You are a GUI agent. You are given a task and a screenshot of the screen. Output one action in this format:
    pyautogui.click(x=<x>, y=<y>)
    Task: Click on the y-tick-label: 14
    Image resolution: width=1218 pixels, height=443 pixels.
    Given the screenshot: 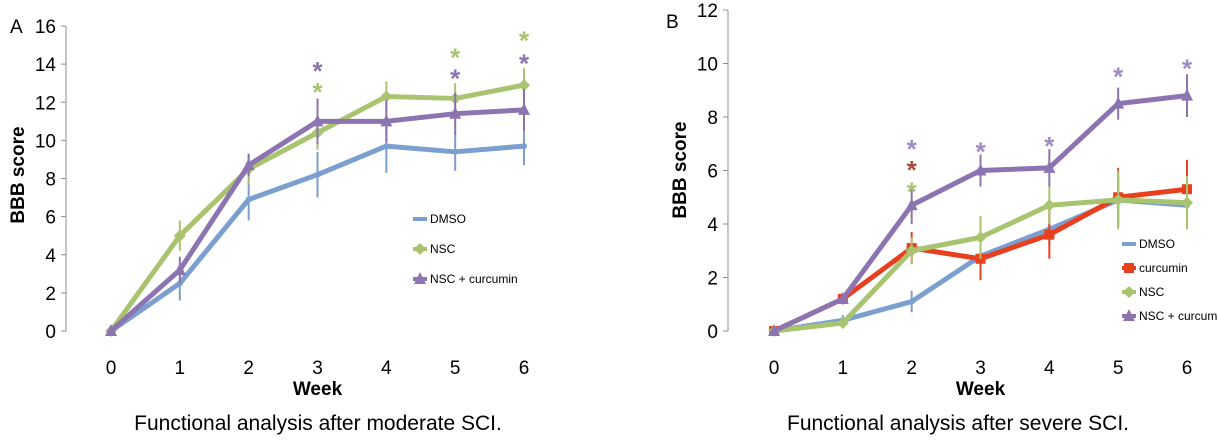 What is the action you would take?
    pyautogui.click(x=46, y=65)
    